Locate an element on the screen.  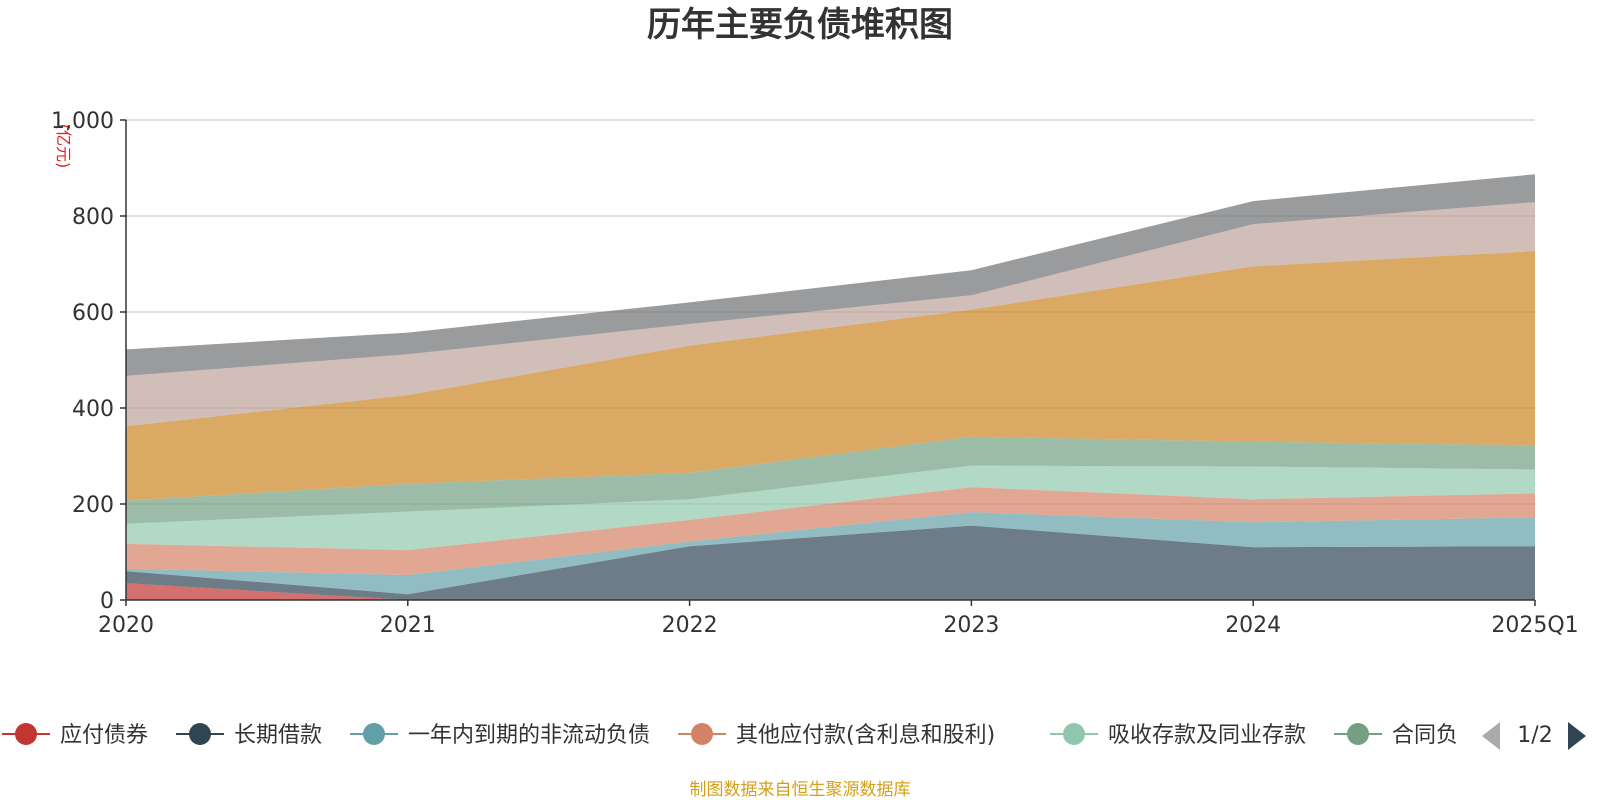
x-tick-label: 2022 is located at coordinates (690, 625).